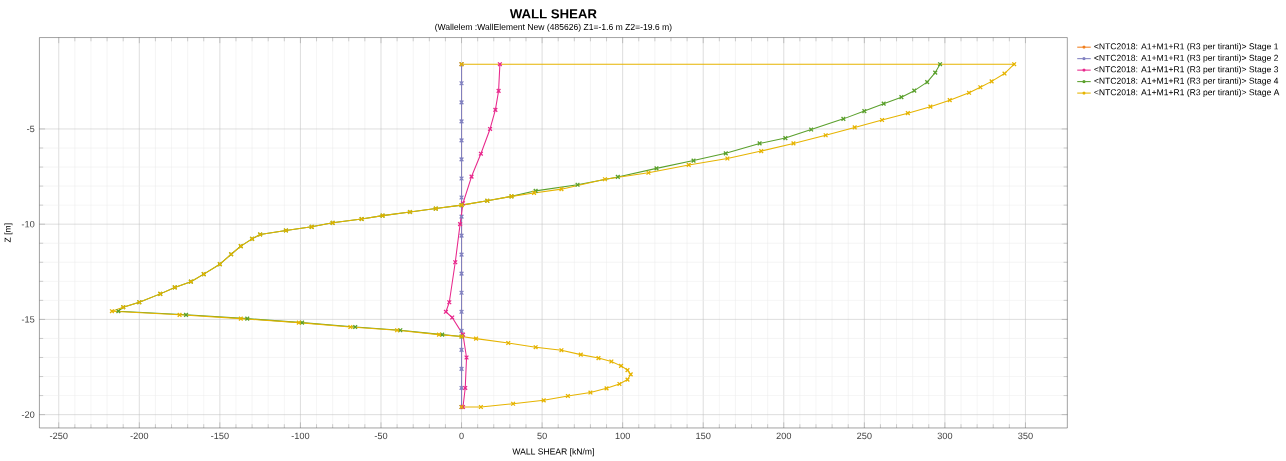 The height and width of the screenshot is (461, 1286). What do you see at coordinates (139, 436) in the screenshot?
I see `x-tick-label: -200` at bounding box center [139, 436].